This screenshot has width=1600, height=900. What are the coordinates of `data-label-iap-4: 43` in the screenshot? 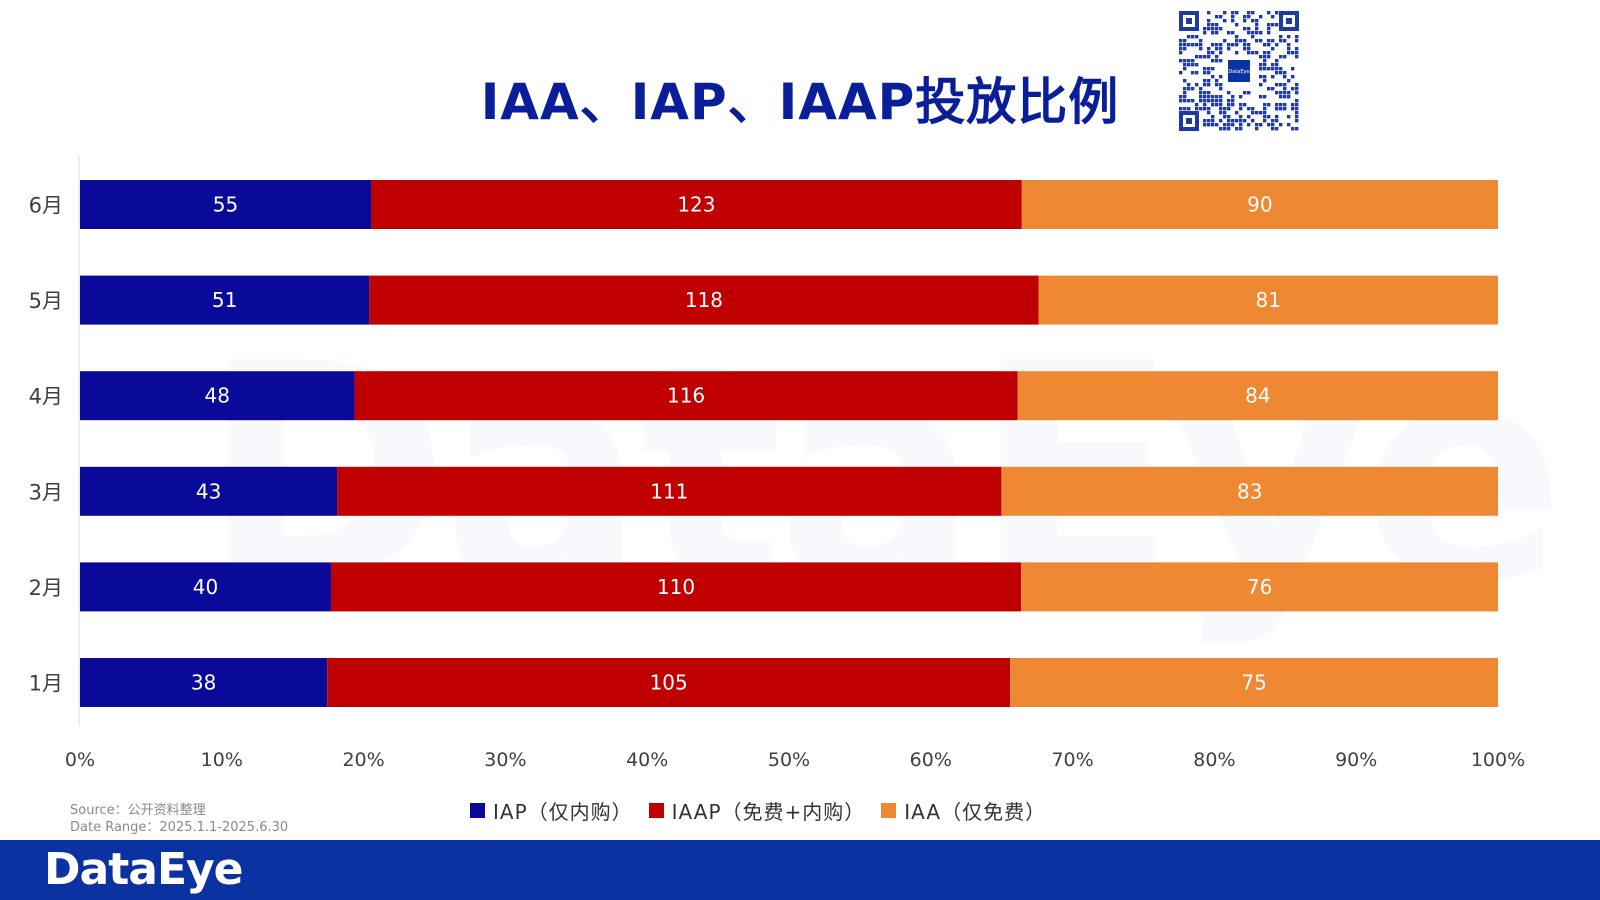 It's located at (208, 491).